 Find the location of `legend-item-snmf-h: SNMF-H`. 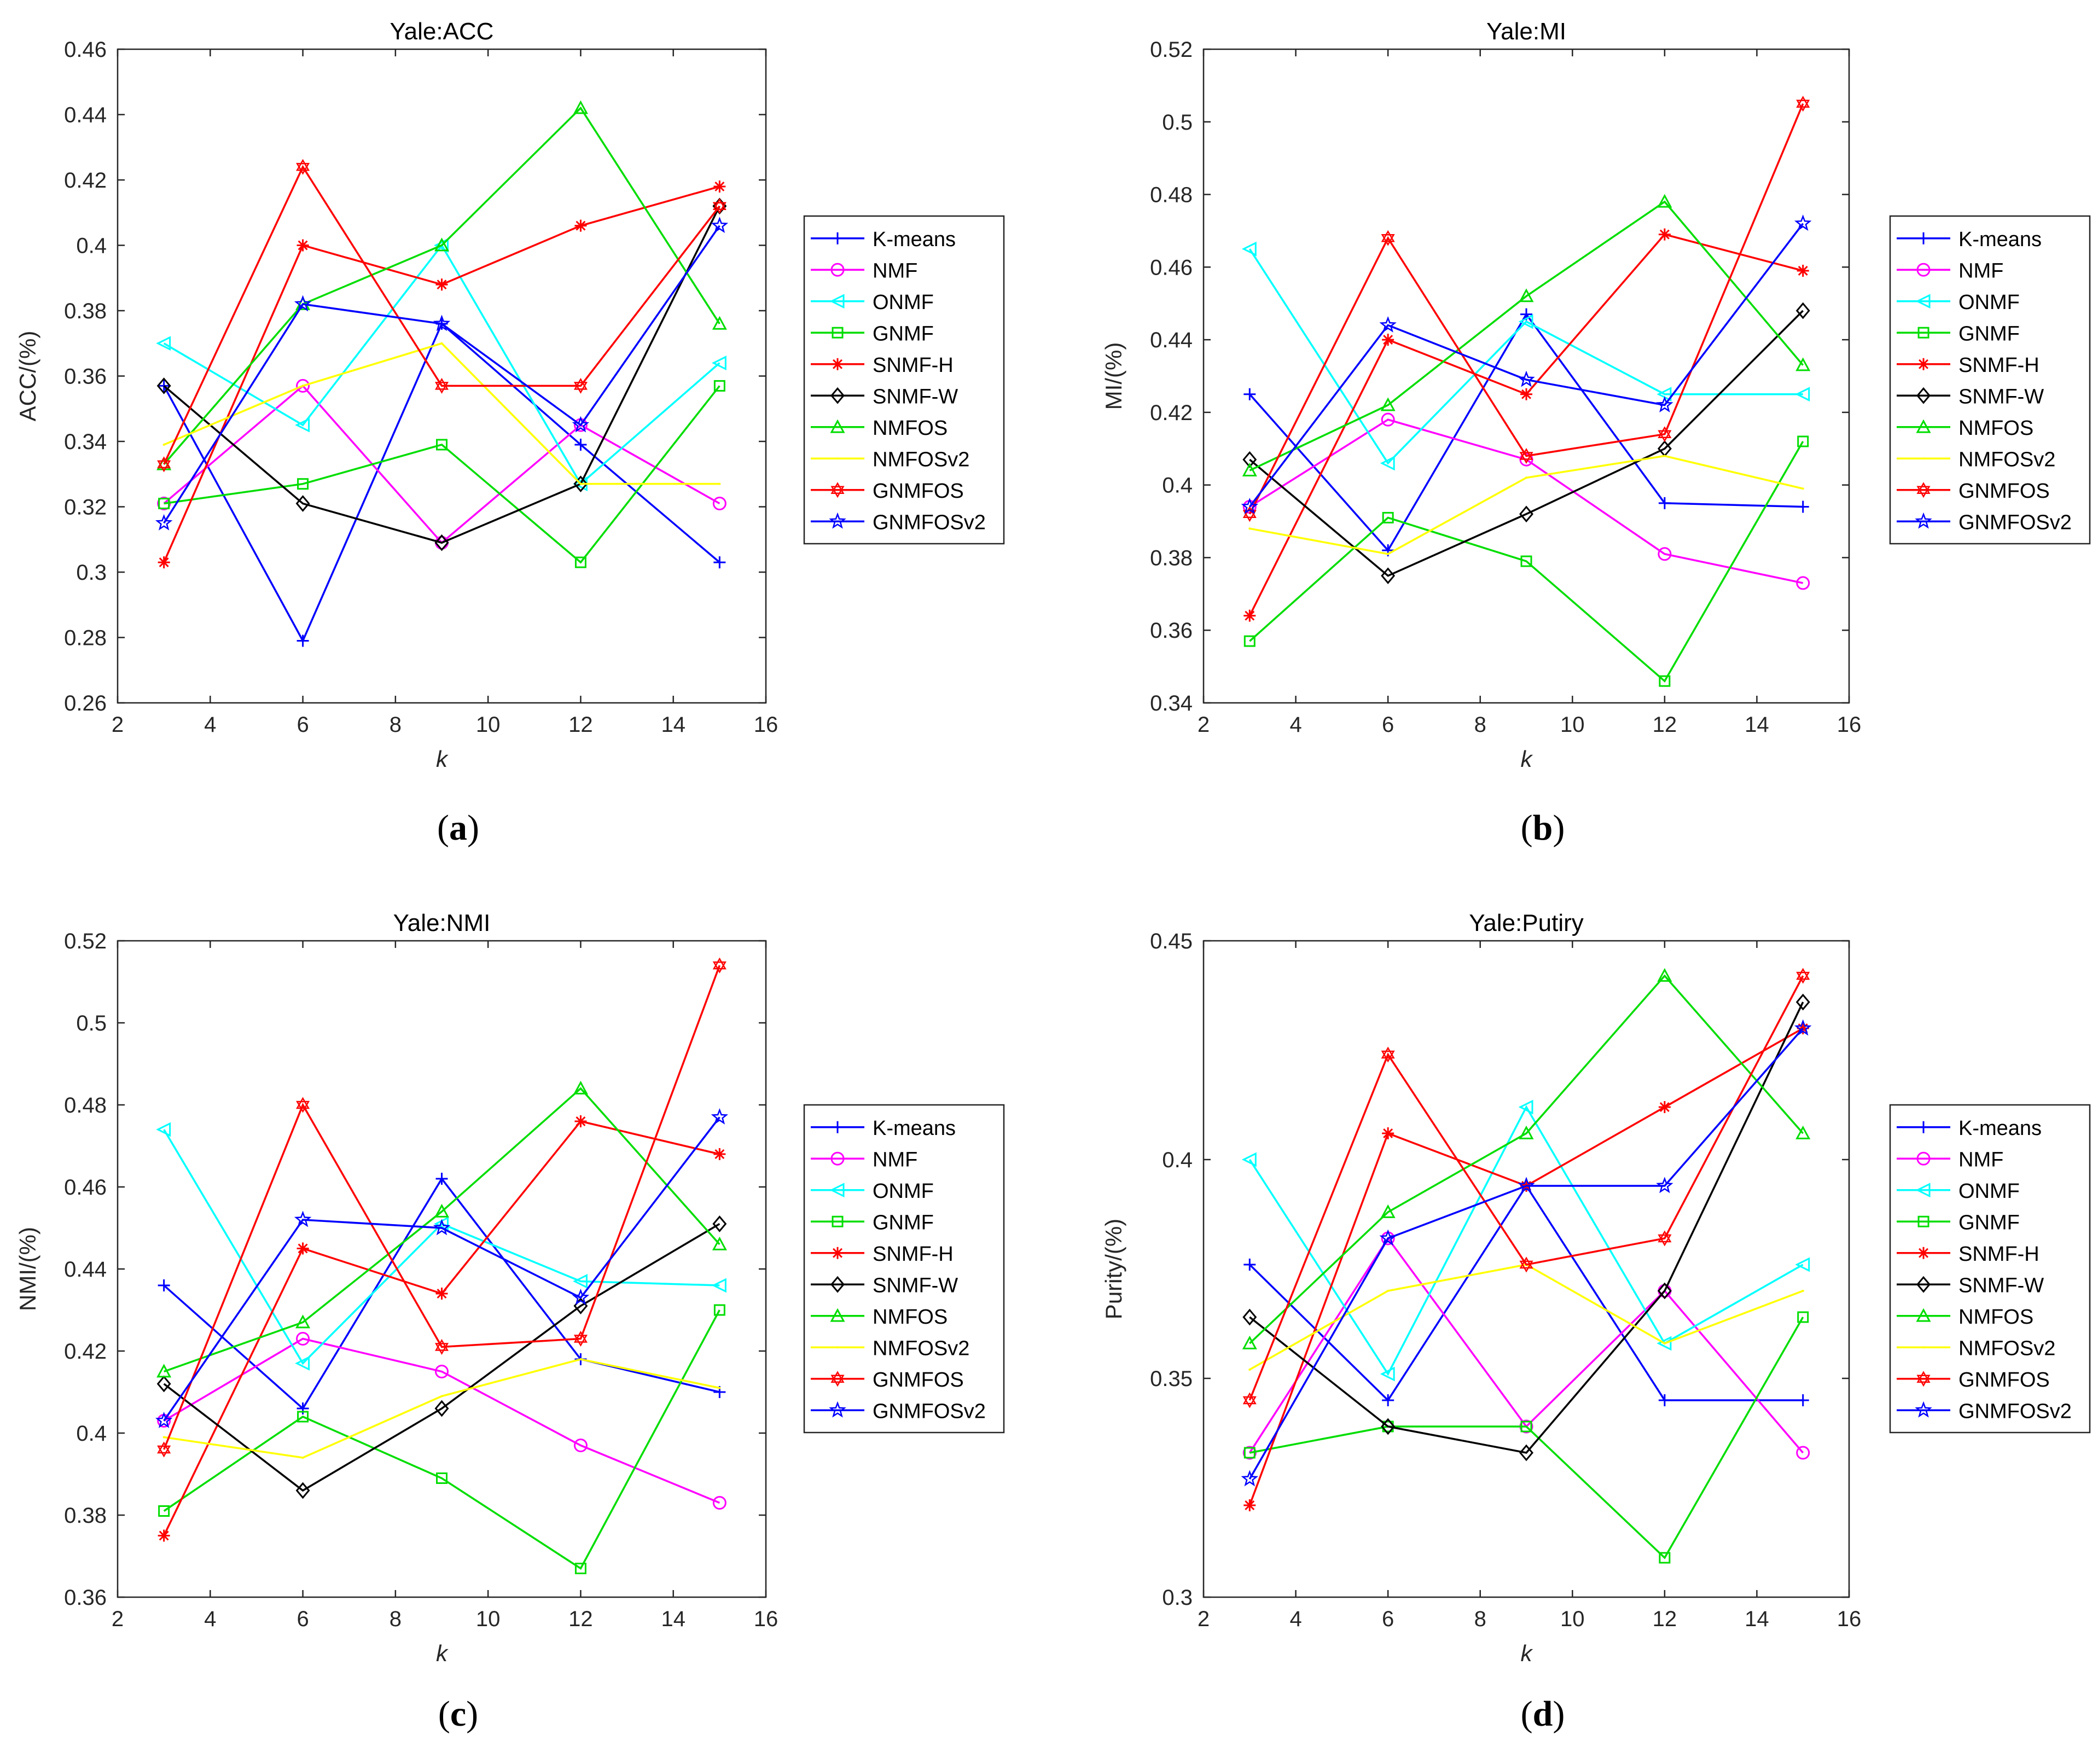

legend-item-snmf-h: SNMF-H is located at coordinates (1968, 365).